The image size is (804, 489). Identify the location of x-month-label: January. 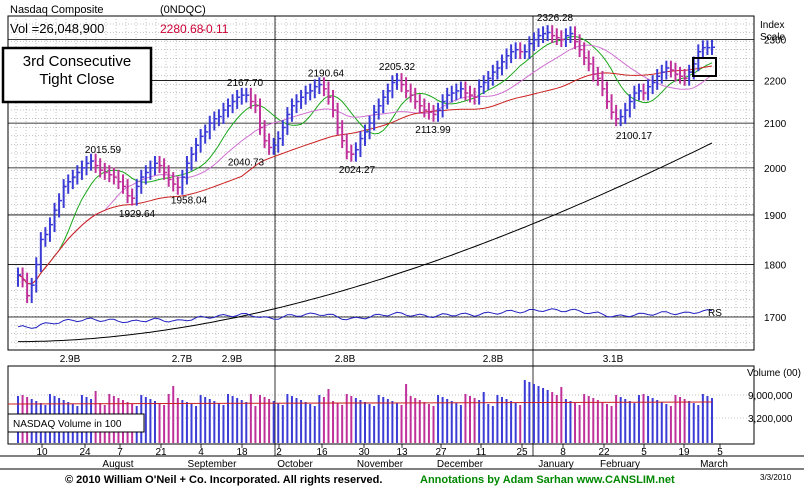
(556, 464).